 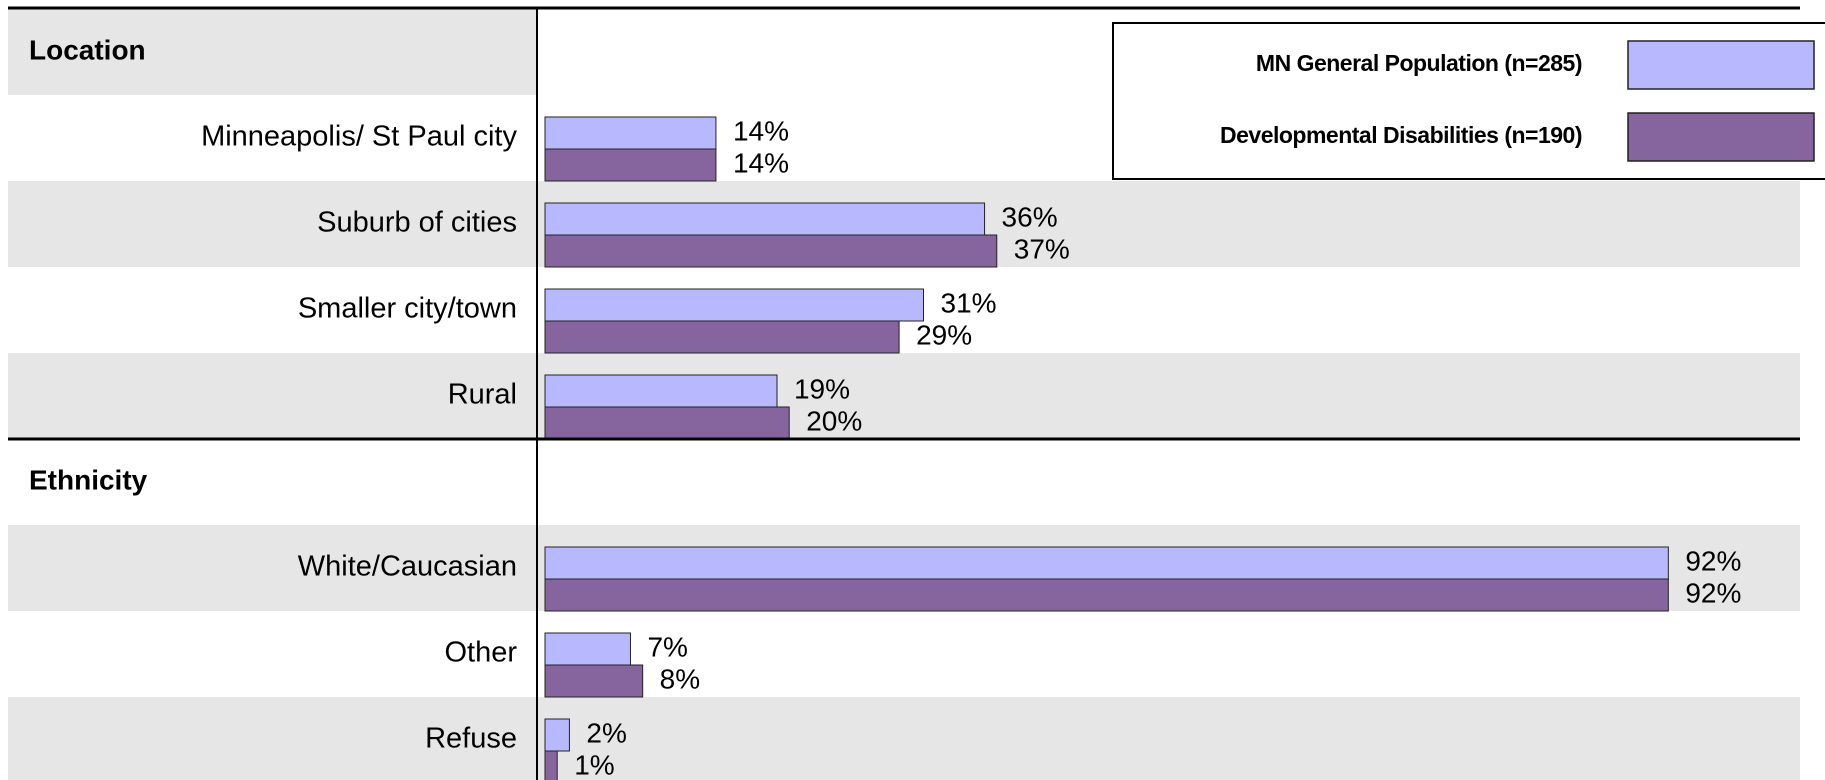 What do you see at coordinates (88, 479) in the screenshot?
I see `section-title: Ethnicity` at bounding box center [88, 479].